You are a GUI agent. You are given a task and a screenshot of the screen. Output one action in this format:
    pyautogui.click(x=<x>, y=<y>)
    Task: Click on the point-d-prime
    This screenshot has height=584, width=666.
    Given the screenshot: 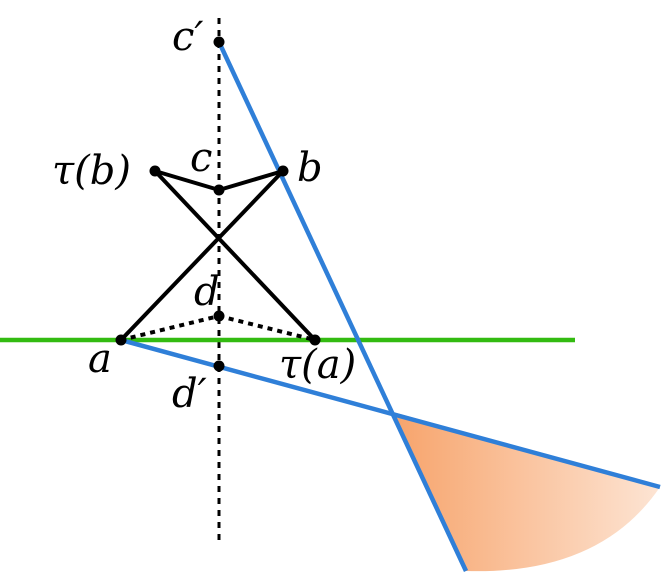 What is the action you would take?
    pyautogui.click(x=219, y=366)
    